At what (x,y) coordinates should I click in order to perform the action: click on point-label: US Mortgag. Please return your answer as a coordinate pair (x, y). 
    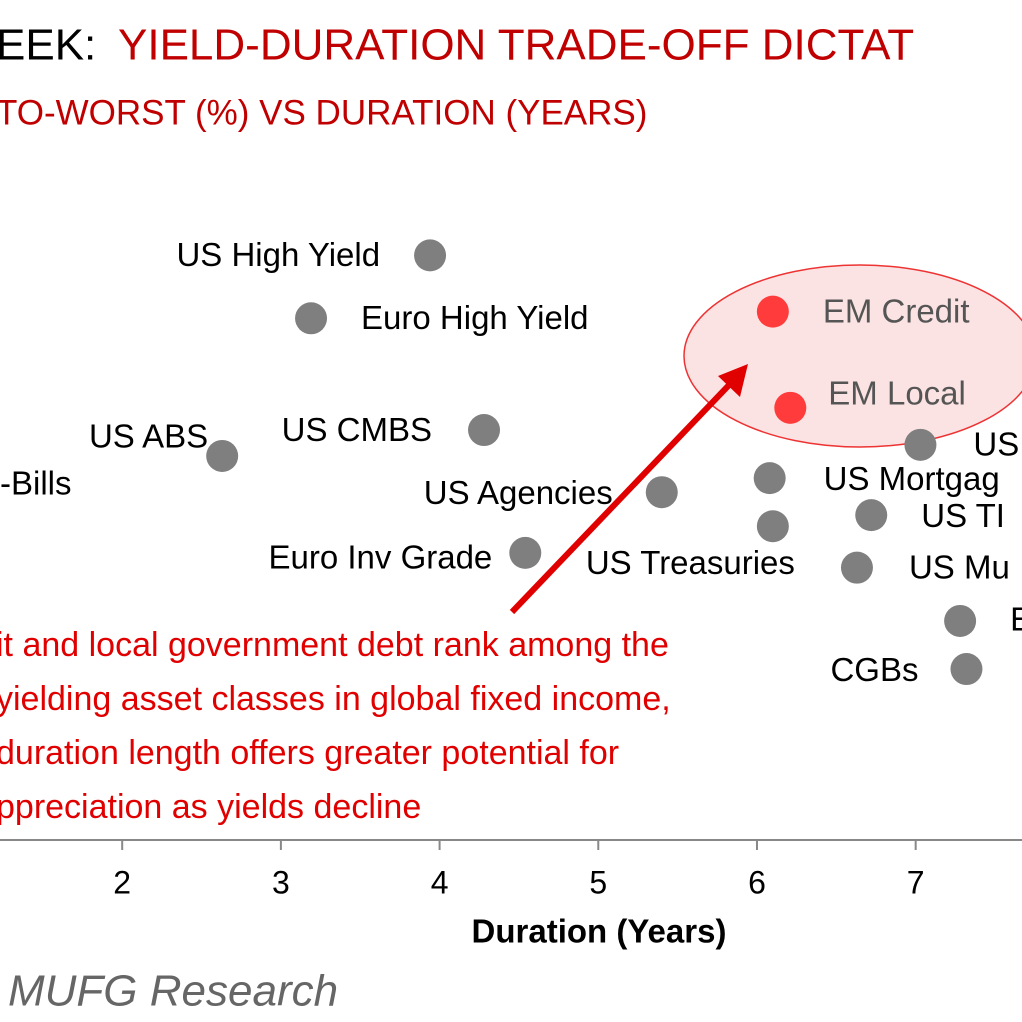
    Looking at the image, I should click on (912, 478).